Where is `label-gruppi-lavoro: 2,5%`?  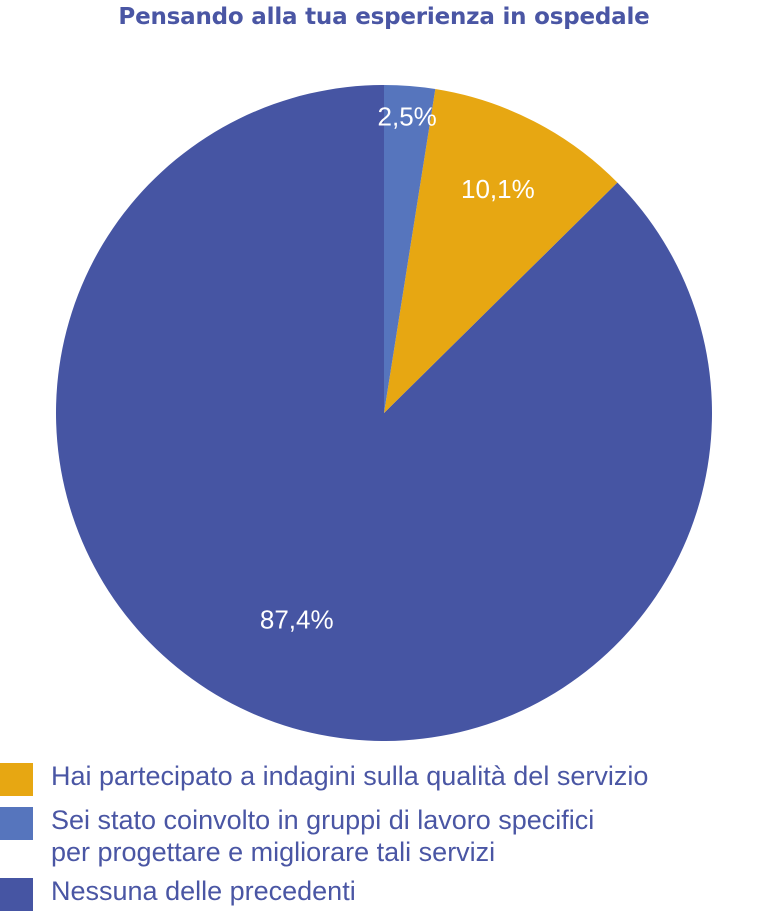
label-gruppi-lavoro: 2,5% is located at coordinates (407, 117).